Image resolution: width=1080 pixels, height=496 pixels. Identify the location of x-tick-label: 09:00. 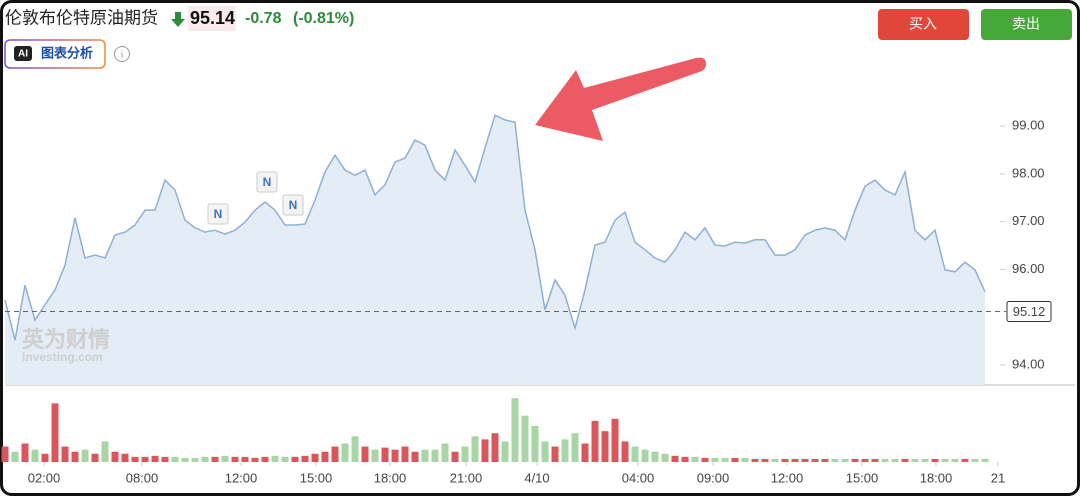
(713, 477).